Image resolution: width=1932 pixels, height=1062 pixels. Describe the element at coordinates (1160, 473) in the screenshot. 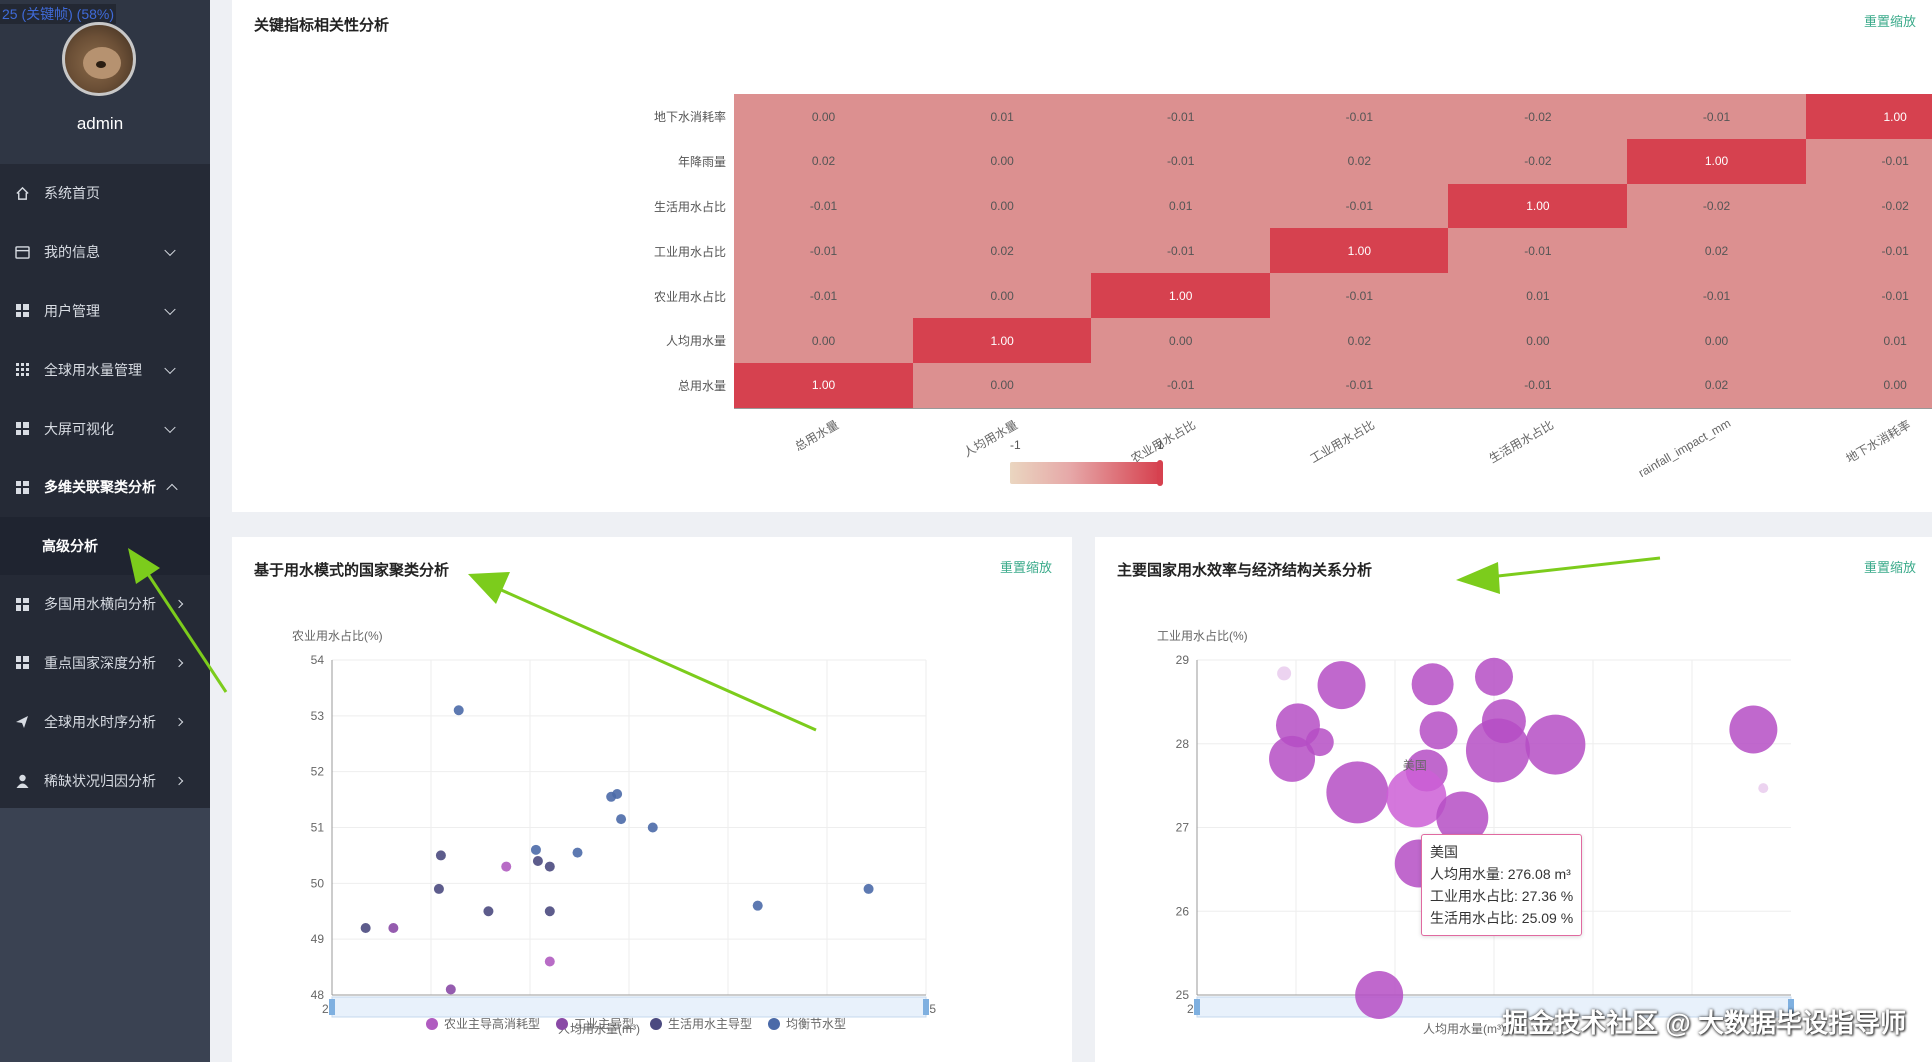

I see `visual-map-handle` at that location.